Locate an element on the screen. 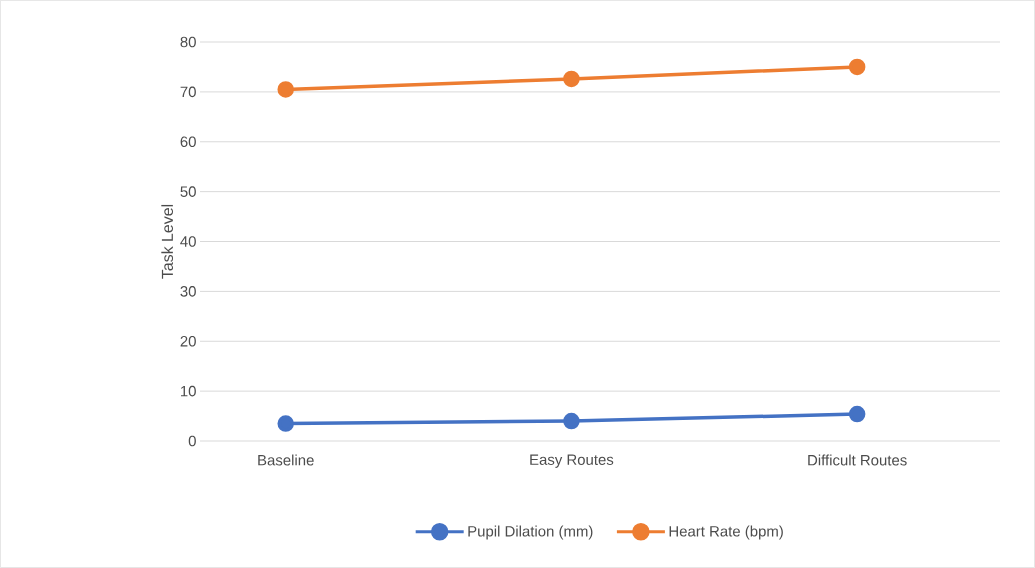 Image resolution: width=1035 pixels, height=568 pixels. y-tick-label: 10 is located at coordinates (188, 391).